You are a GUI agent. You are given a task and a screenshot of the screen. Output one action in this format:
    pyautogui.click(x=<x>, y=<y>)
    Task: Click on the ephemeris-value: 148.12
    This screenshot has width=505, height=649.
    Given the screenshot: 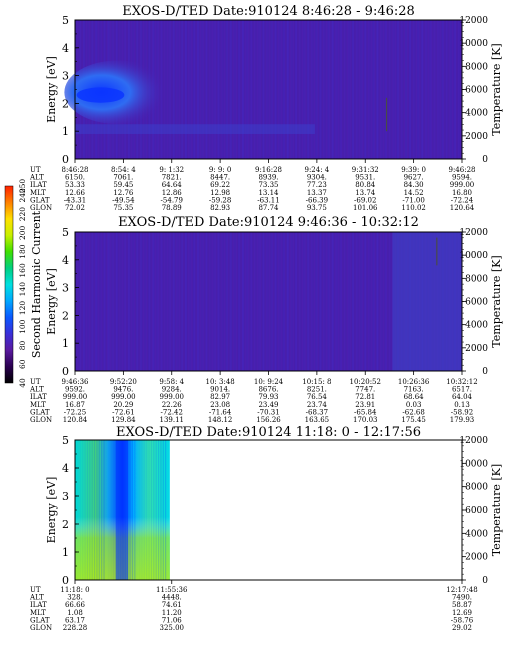 What is the action you would take?
    pyautogui.click(x=220, y=420)
    